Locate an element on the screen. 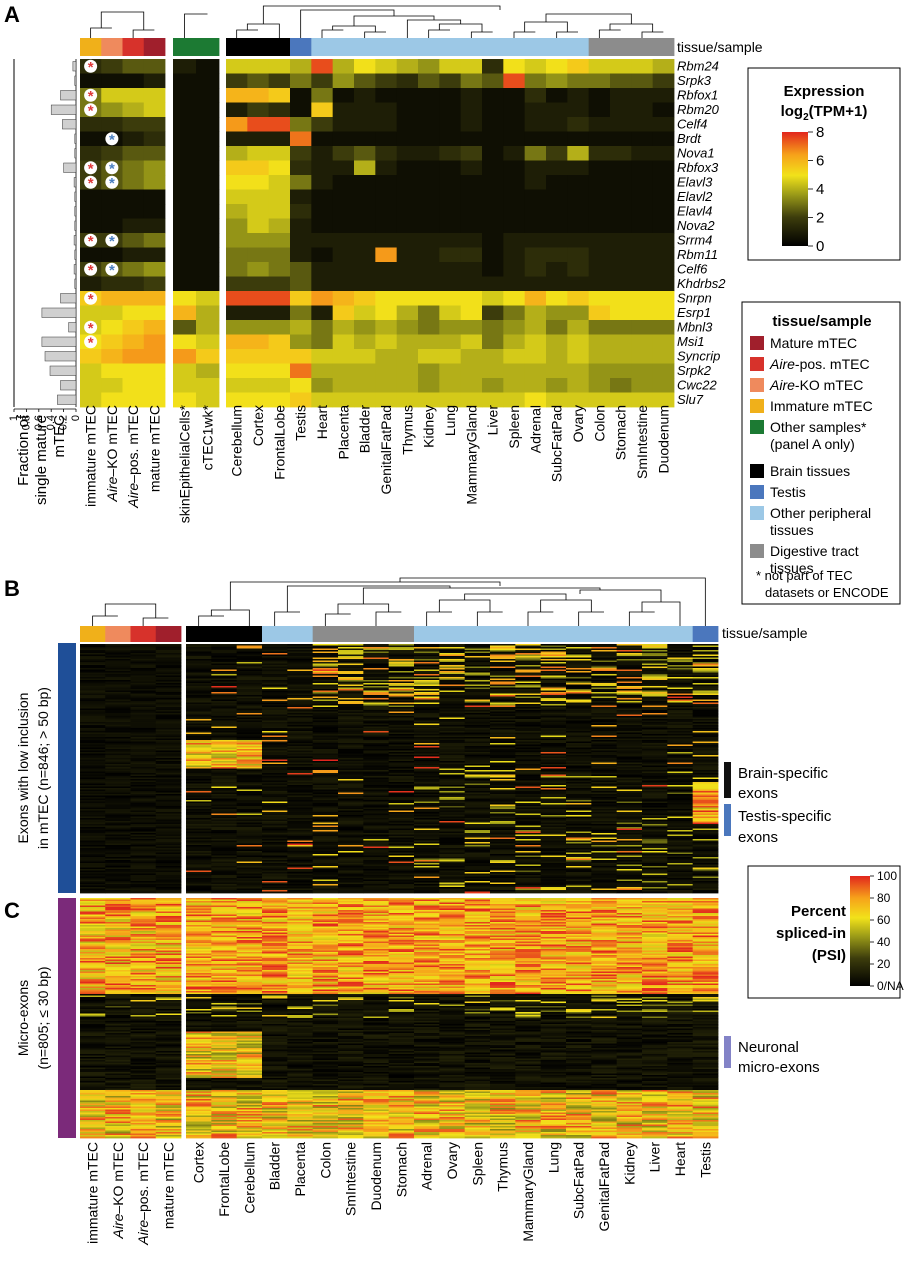 This screenshot has height=1280, width=915. fraction-tick-label: 1 is located at coordinates (14, 418).